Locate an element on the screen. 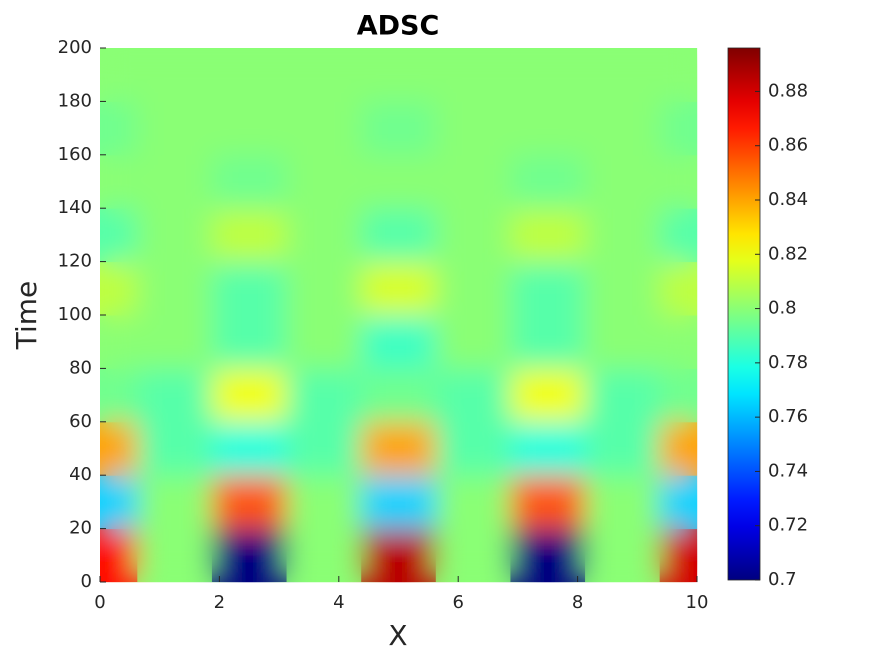 Image resolution: width=875 pixels, height=660 pixels. x-tick-label: 8 is located at coordinates (577, 602).